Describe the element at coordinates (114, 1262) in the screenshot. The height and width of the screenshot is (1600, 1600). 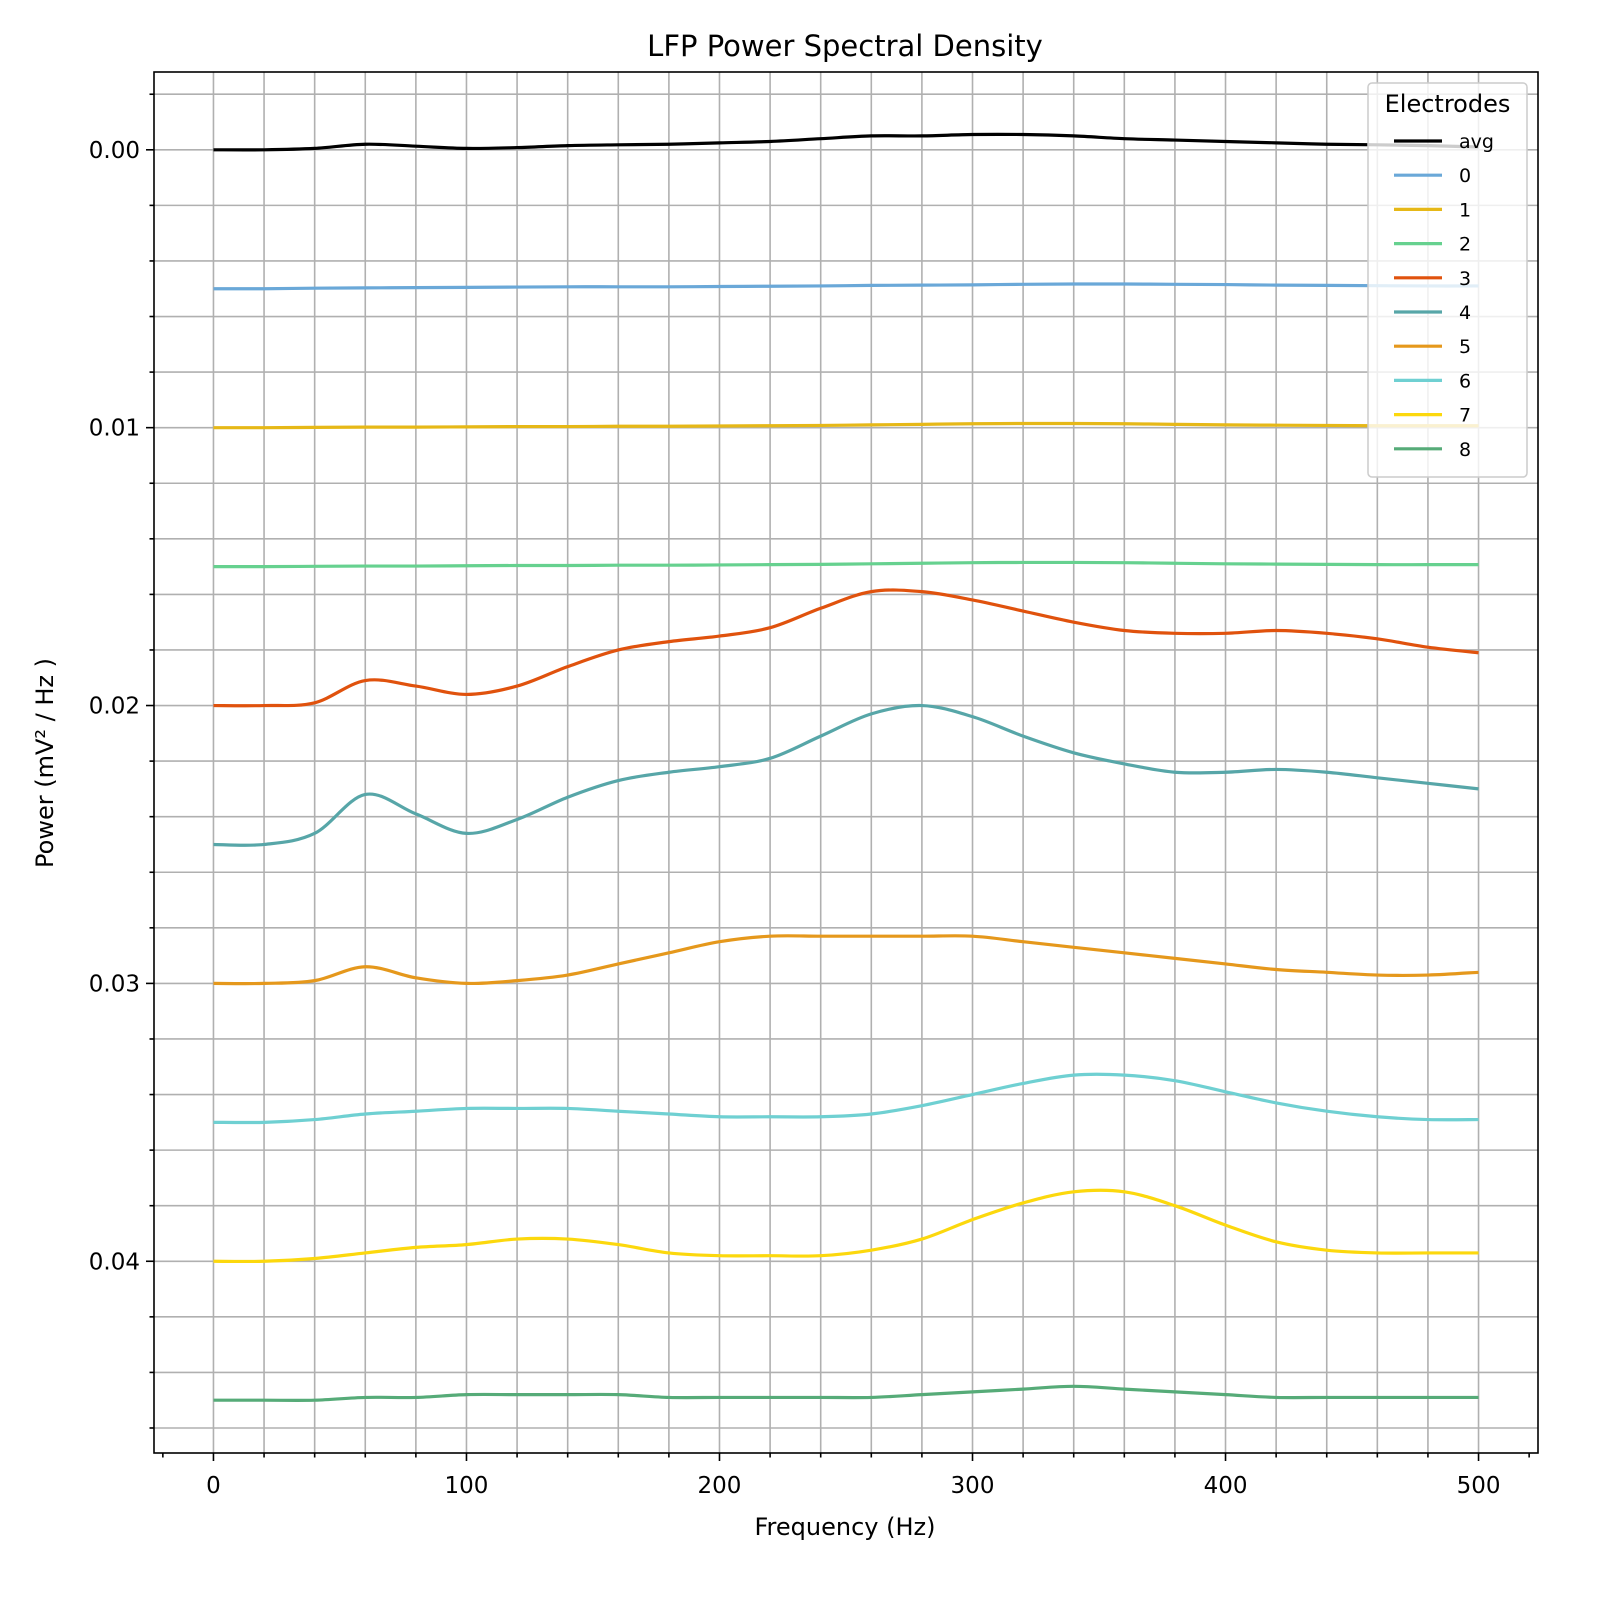
I see `y-tick-label: 0.04` at that location.